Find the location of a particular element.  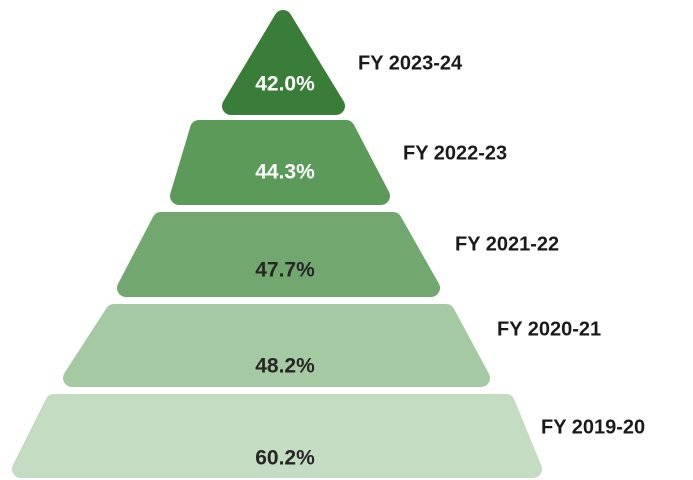

value-label: 44.3% is located at coordinates (285, 172).